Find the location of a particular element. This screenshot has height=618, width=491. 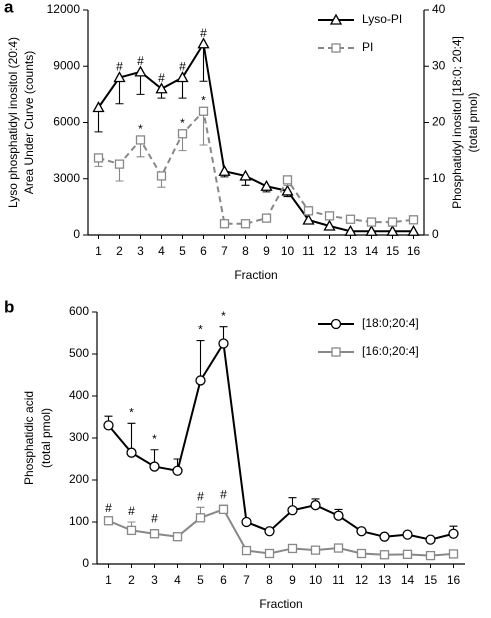

y-tick-label: 0 is located at coordinates (85, 563).